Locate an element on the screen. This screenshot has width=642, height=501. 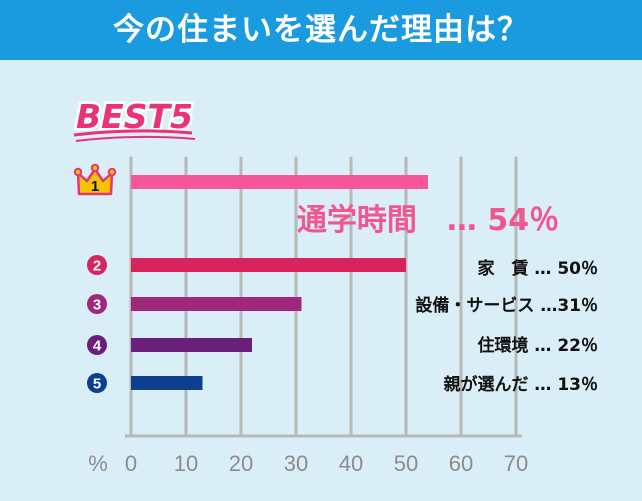
x-axis: 0 10 20 30 40 50 60 70% is located at coordinates (308, 455).